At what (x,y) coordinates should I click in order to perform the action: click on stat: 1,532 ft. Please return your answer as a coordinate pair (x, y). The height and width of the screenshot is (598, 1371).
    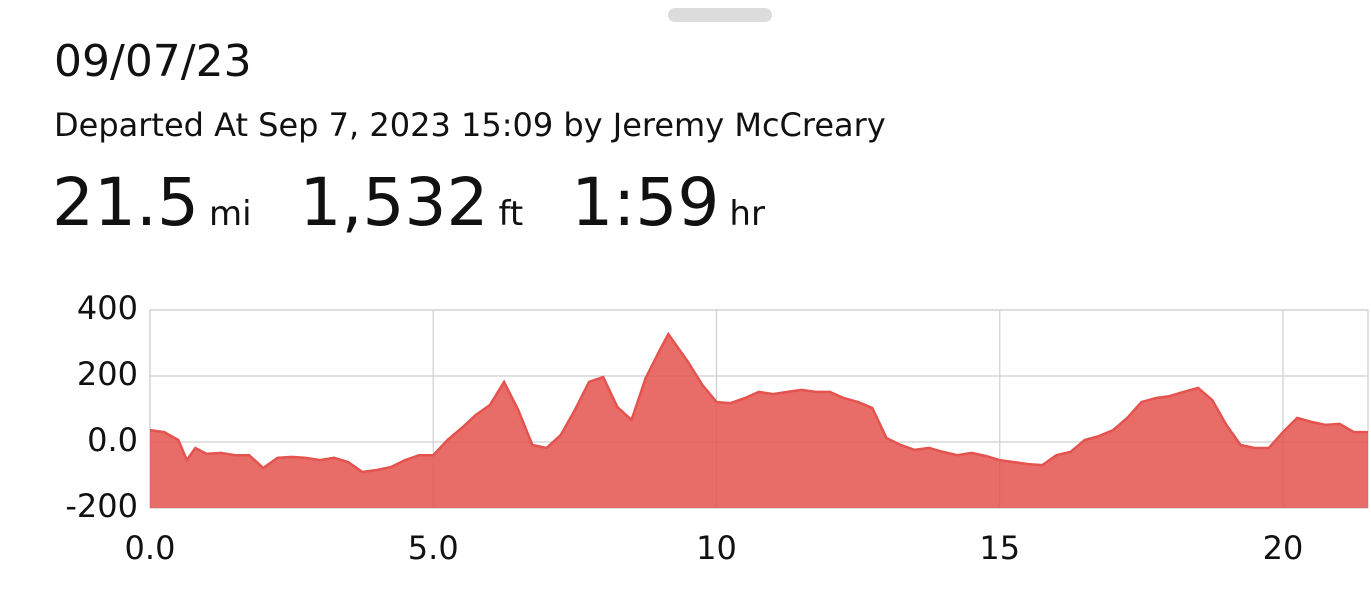
    Looking at the image, I should click on (412, 202).